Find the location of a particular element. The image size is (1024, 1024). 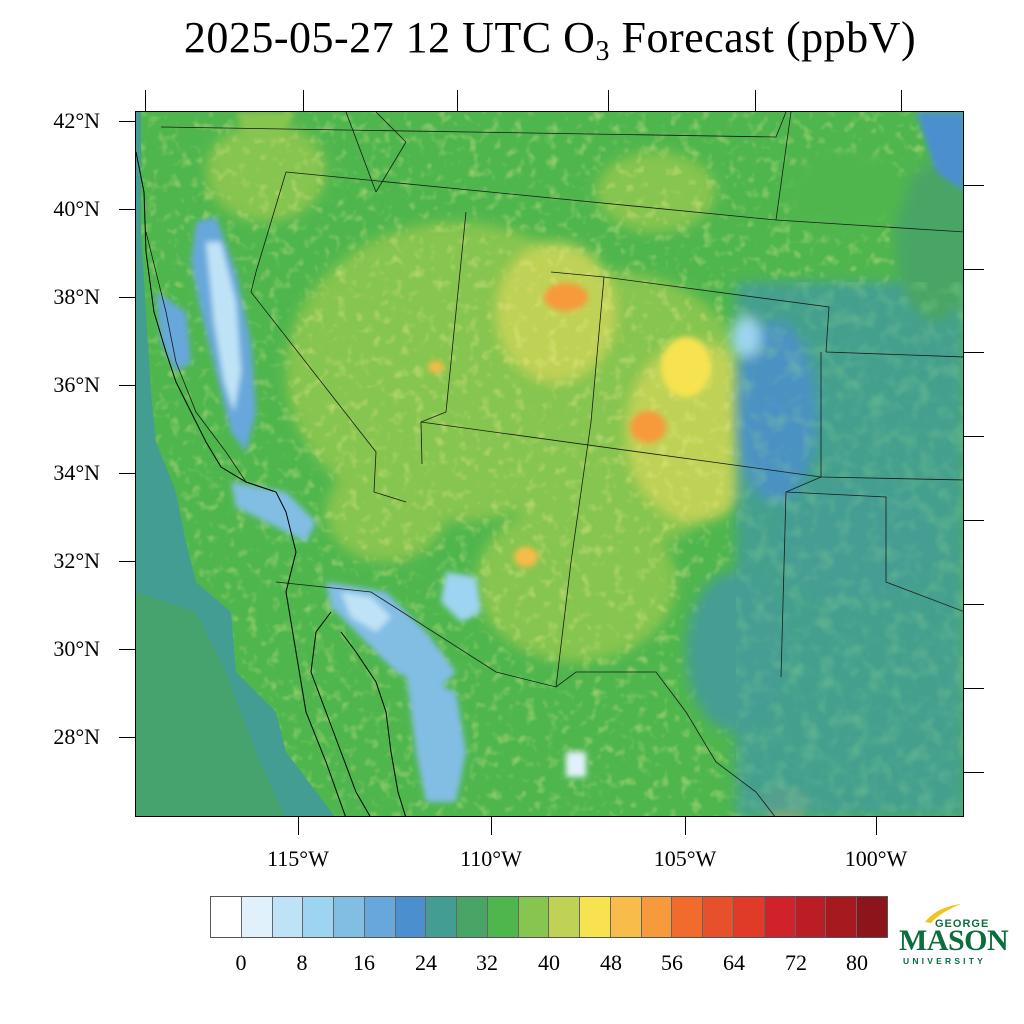

lon-label: 105°W is located at coordinates (685, 858).